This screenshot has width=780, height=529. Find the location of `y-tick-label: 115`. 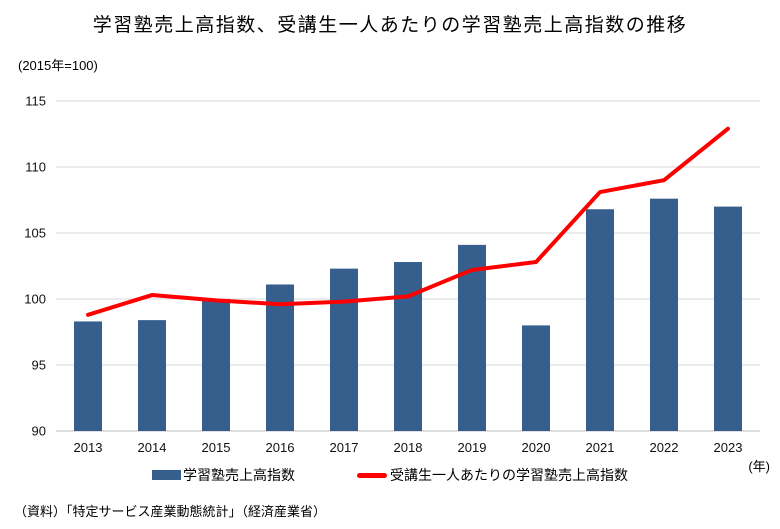

y-tick-label: 115 is located at coordinates (35, 101).